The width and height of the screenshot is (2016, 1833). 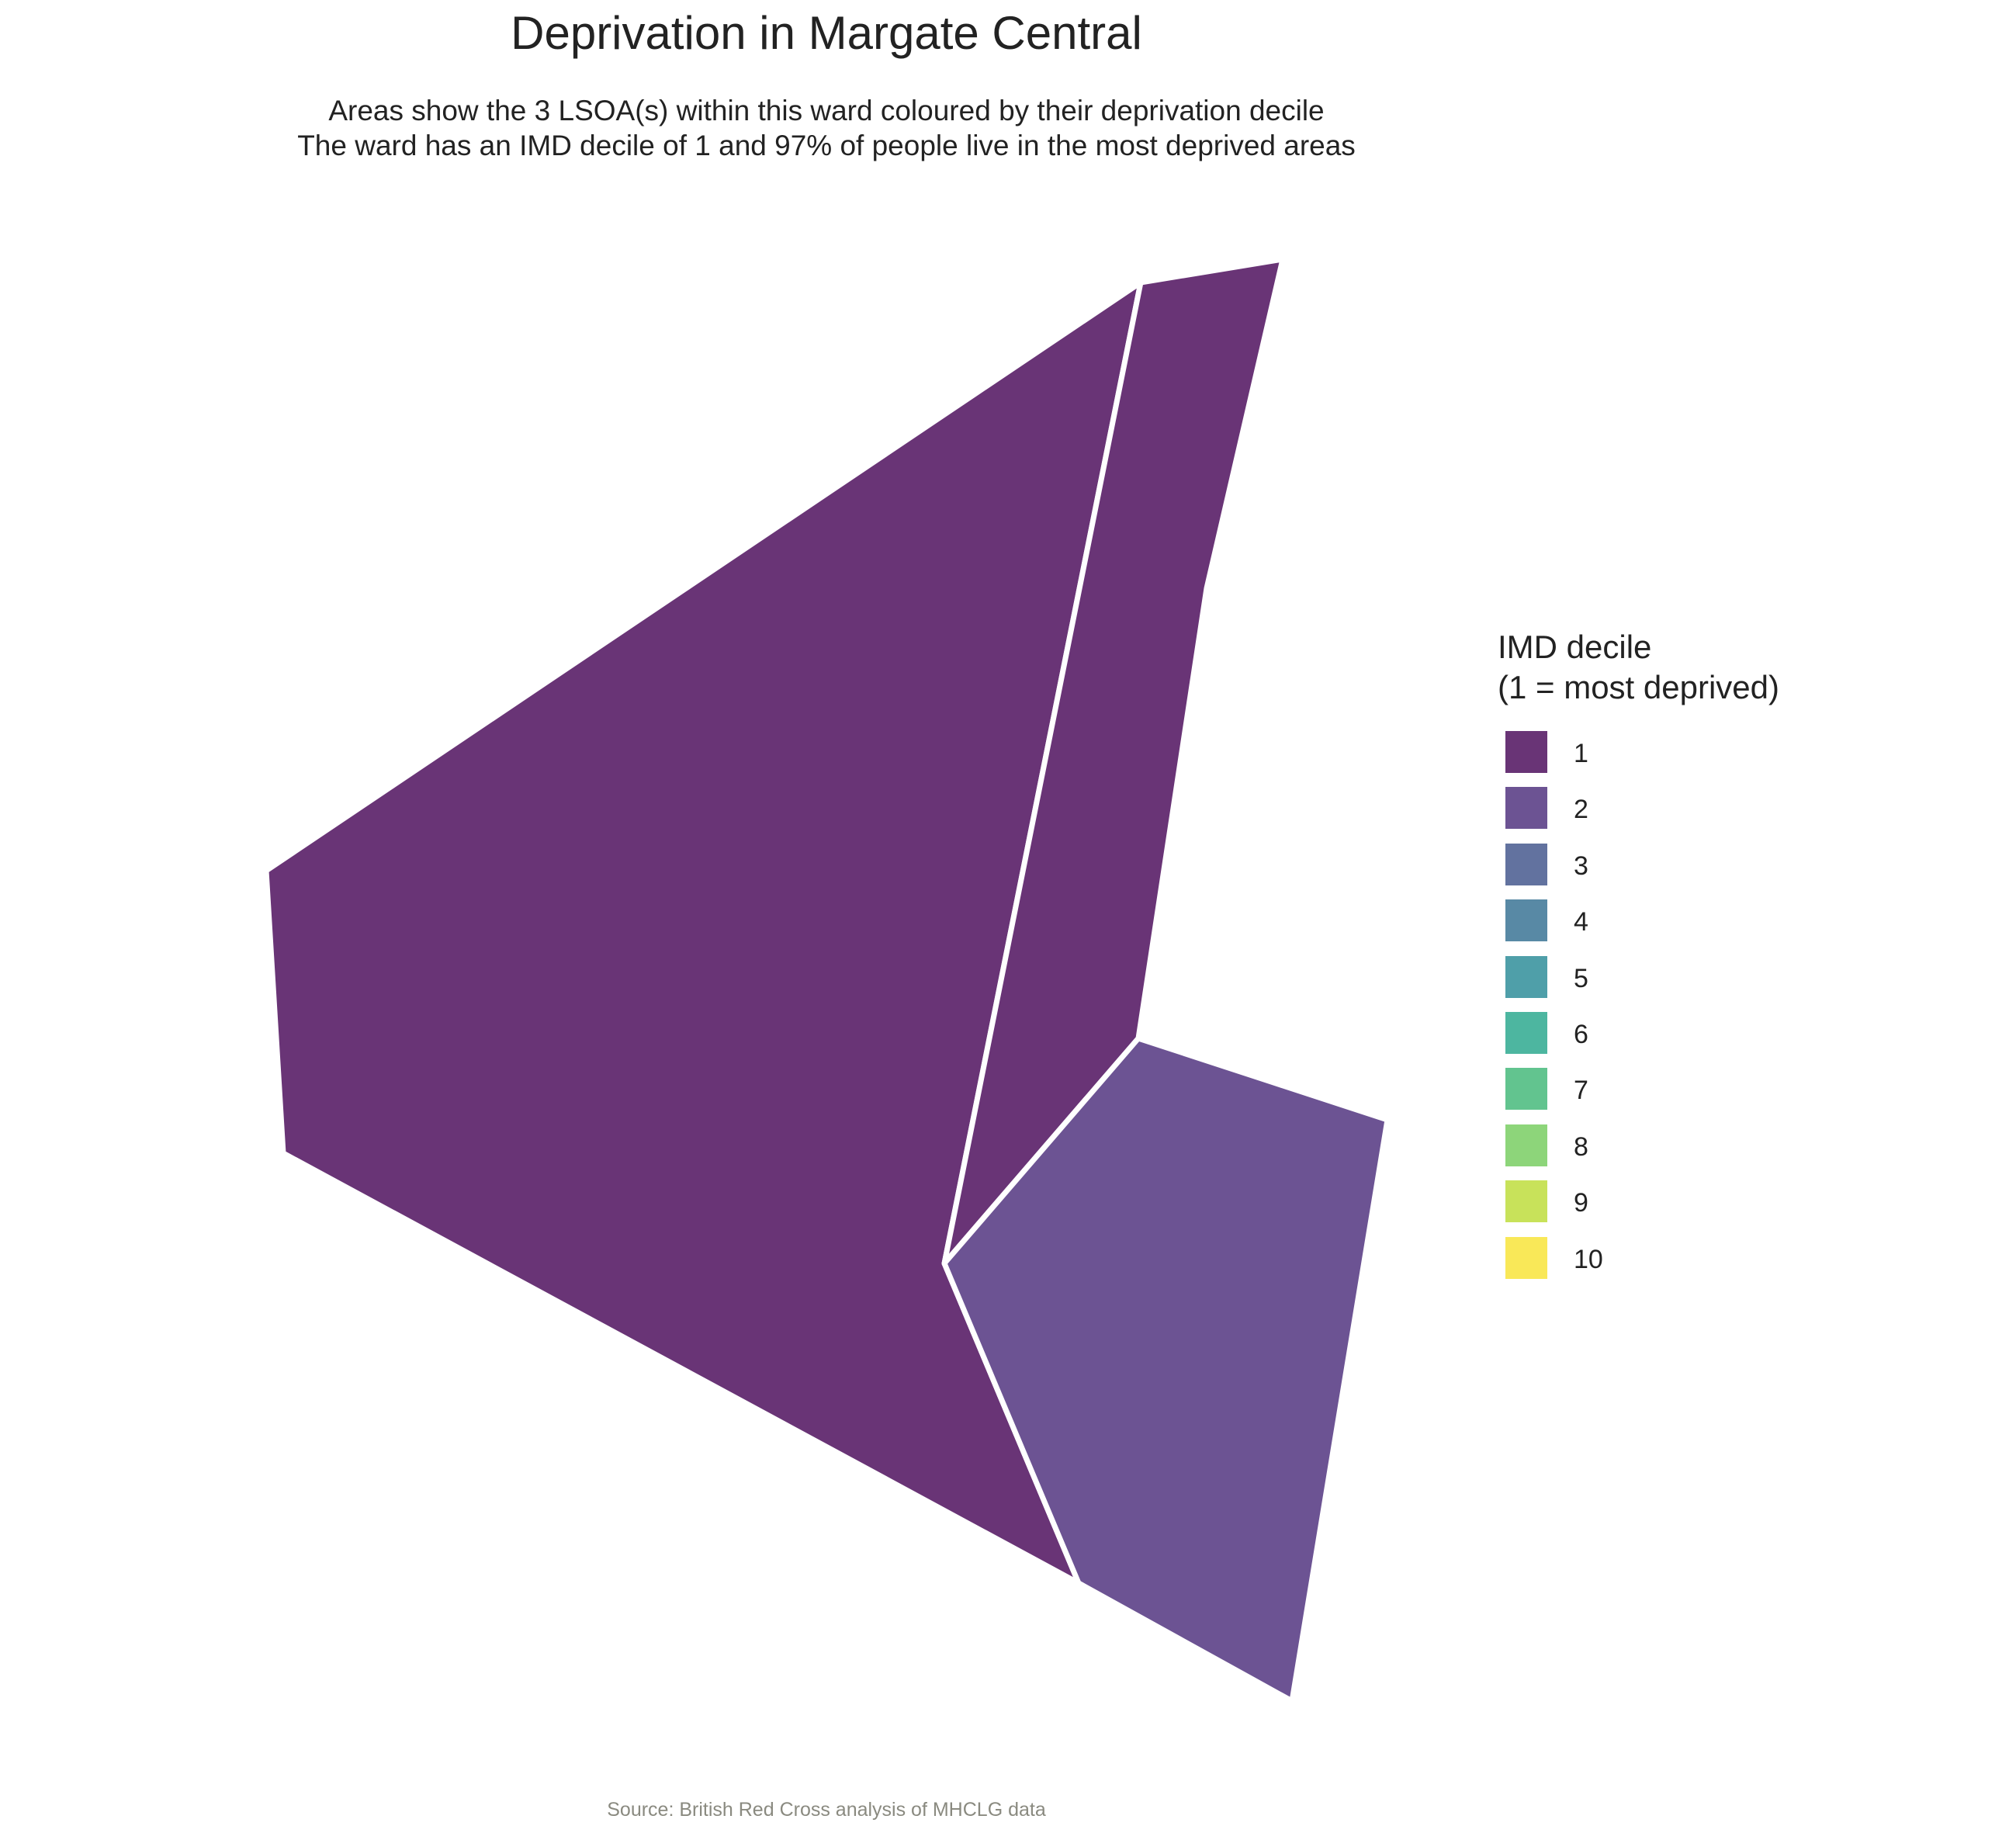 What do you see at coordinates (1589, 1259) in the screenshot?
I see `legend-label: 10` at bounding box center [1589, 1259].